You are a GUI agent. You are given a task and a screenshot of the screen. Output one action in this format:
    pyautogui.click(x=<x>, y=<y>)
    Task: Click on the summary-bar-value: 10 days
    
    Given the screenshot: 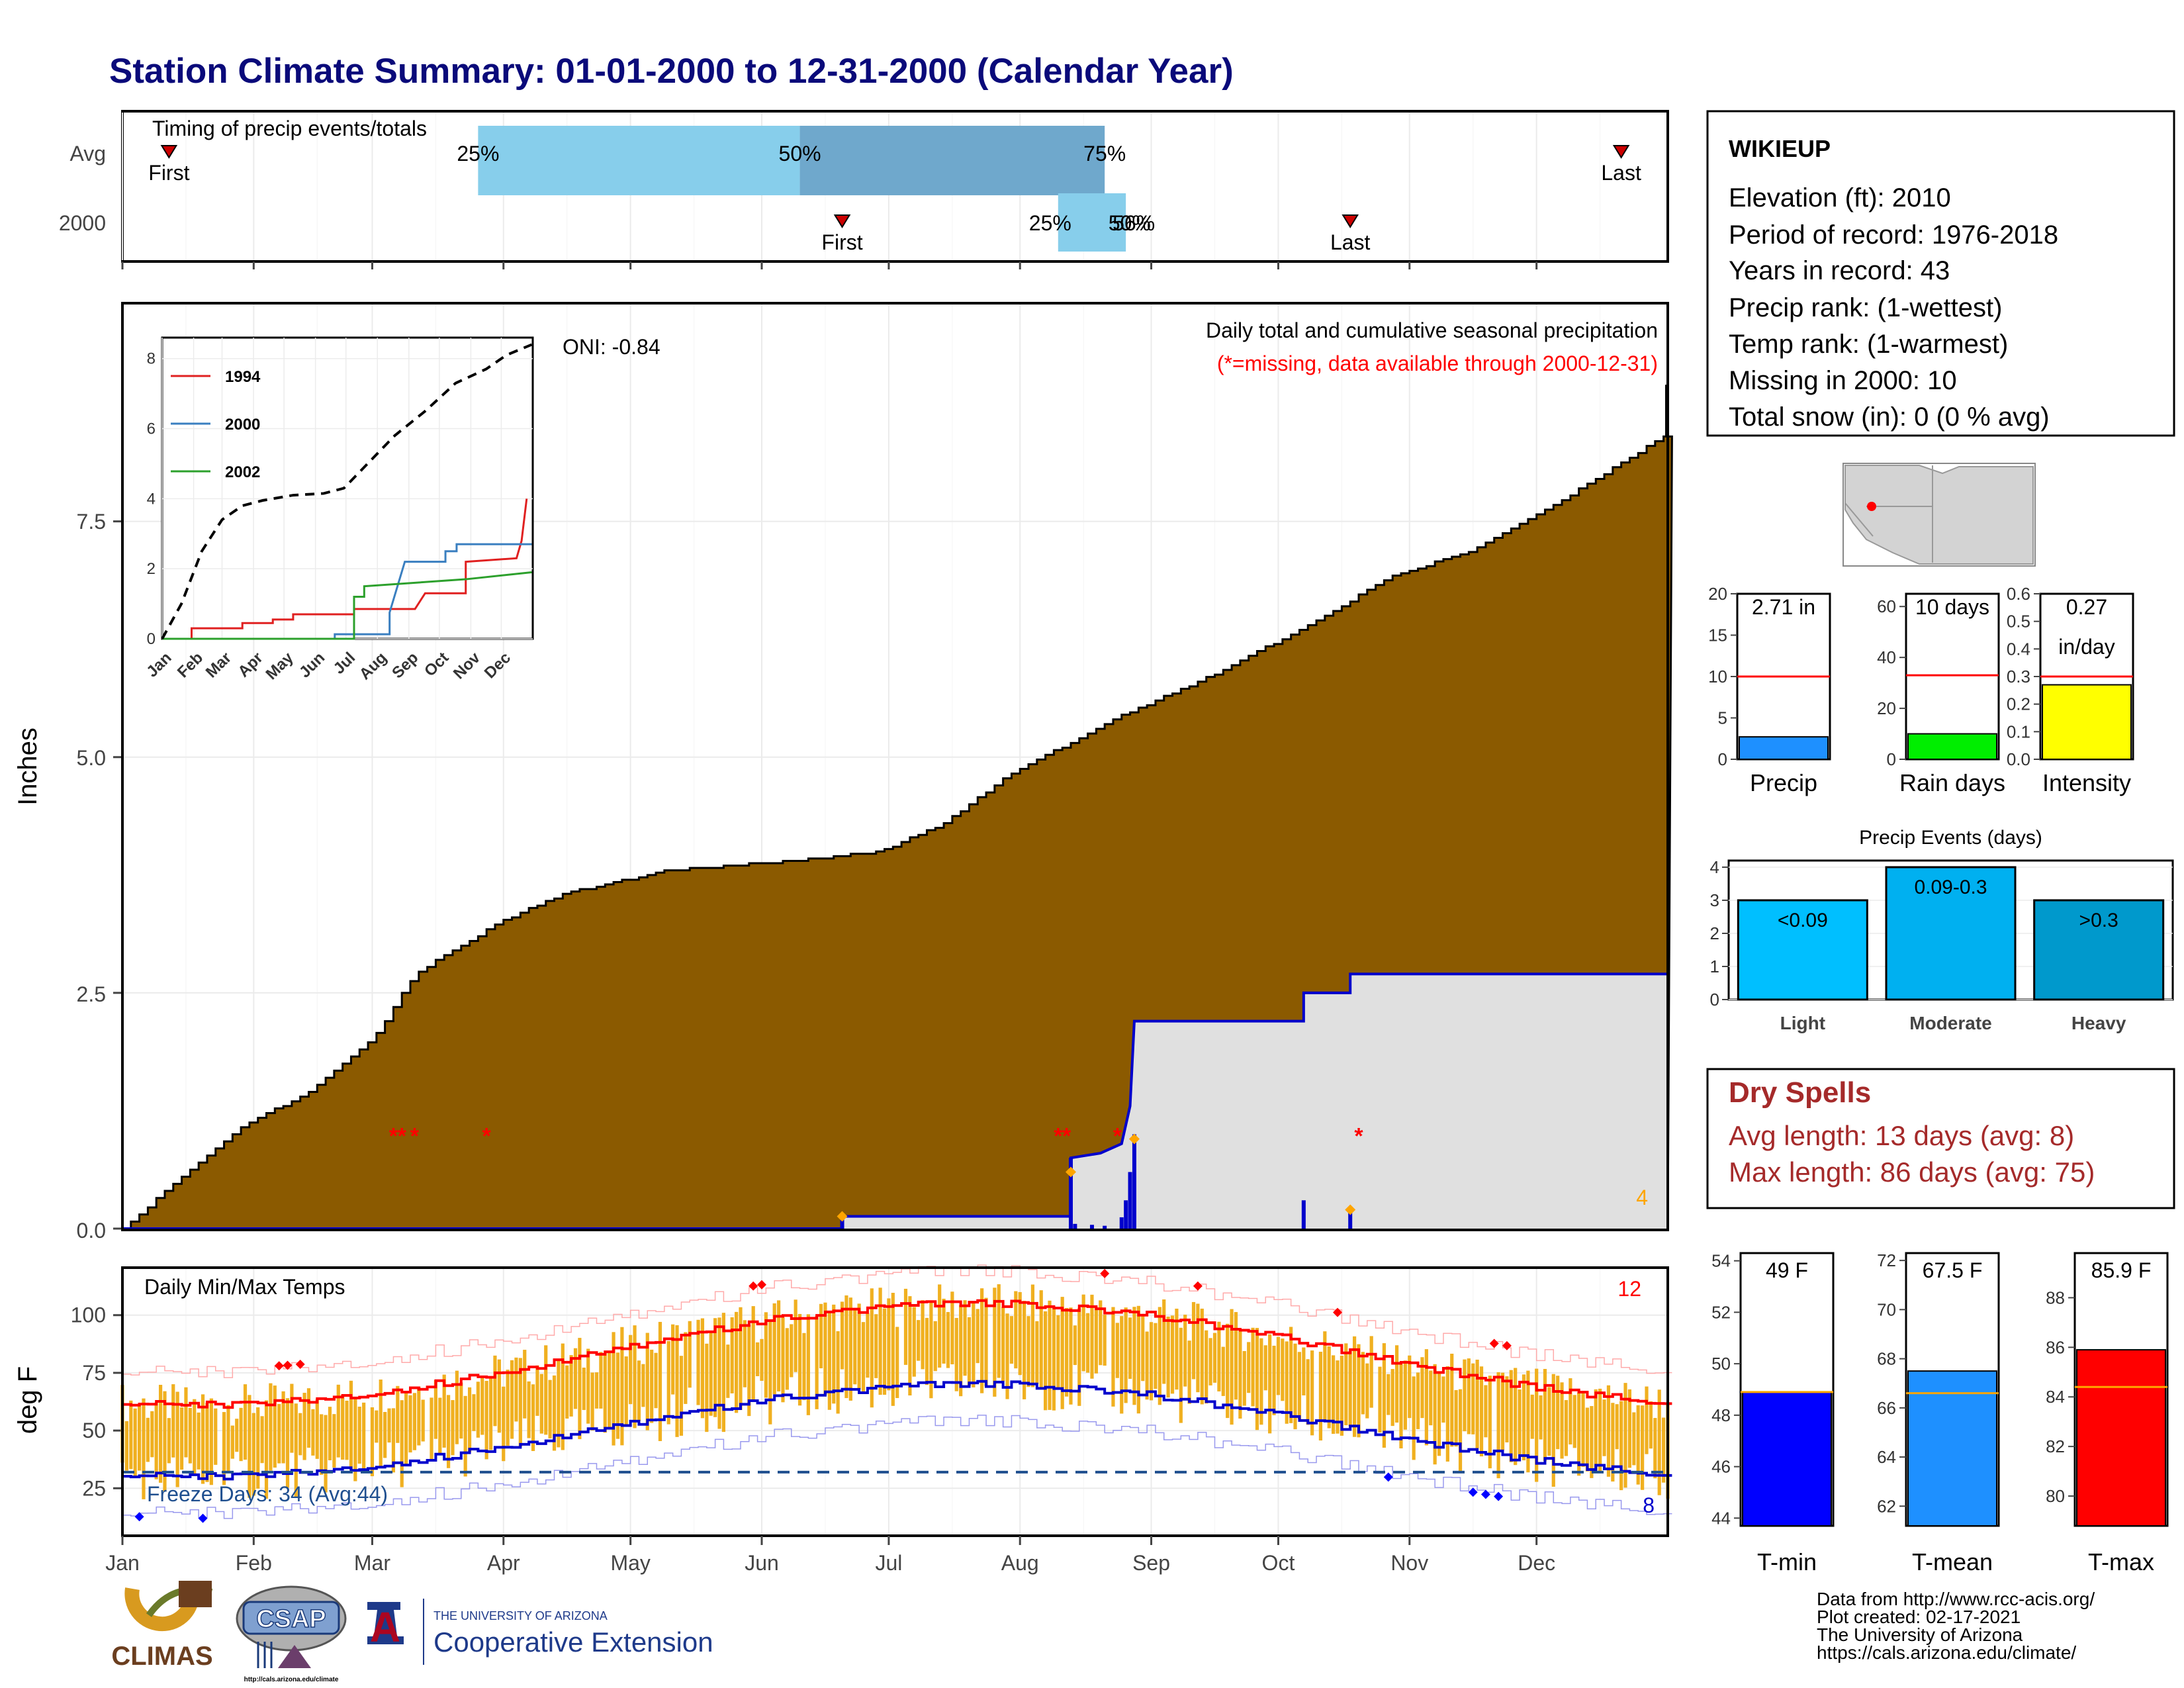 What is the action you would take?
    pyautogui.click(x=1952, y=607)
    